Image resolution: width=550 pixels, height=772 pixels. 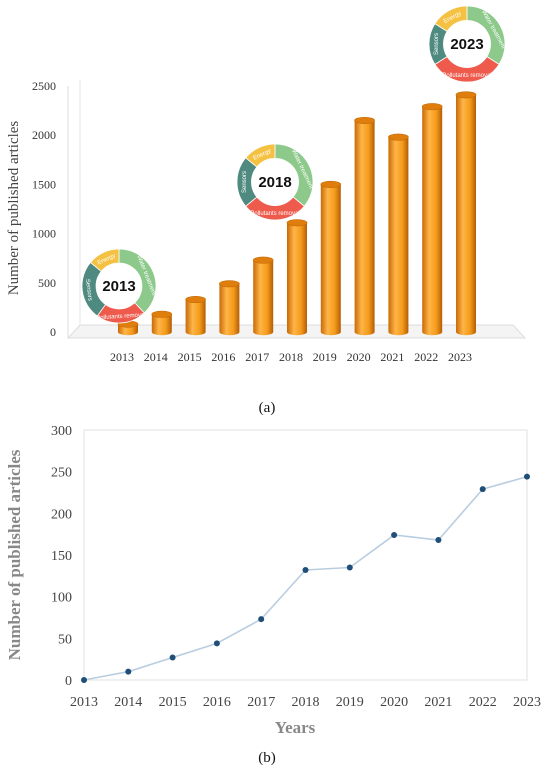 I want to click on caption-a: (a), so click(x=267, y=408).